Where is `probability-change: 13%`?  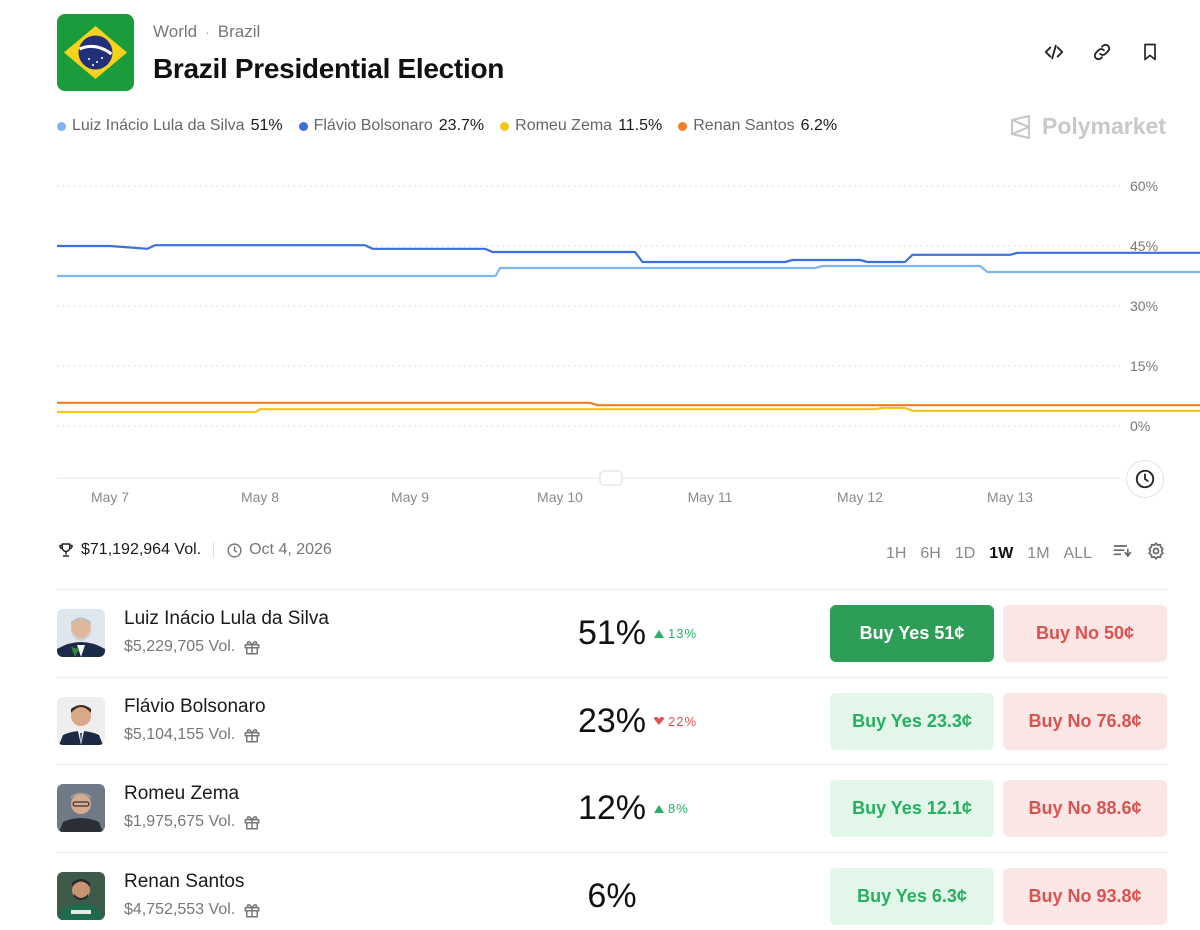
probability-change: 13% is located at coordinates (675, 633).